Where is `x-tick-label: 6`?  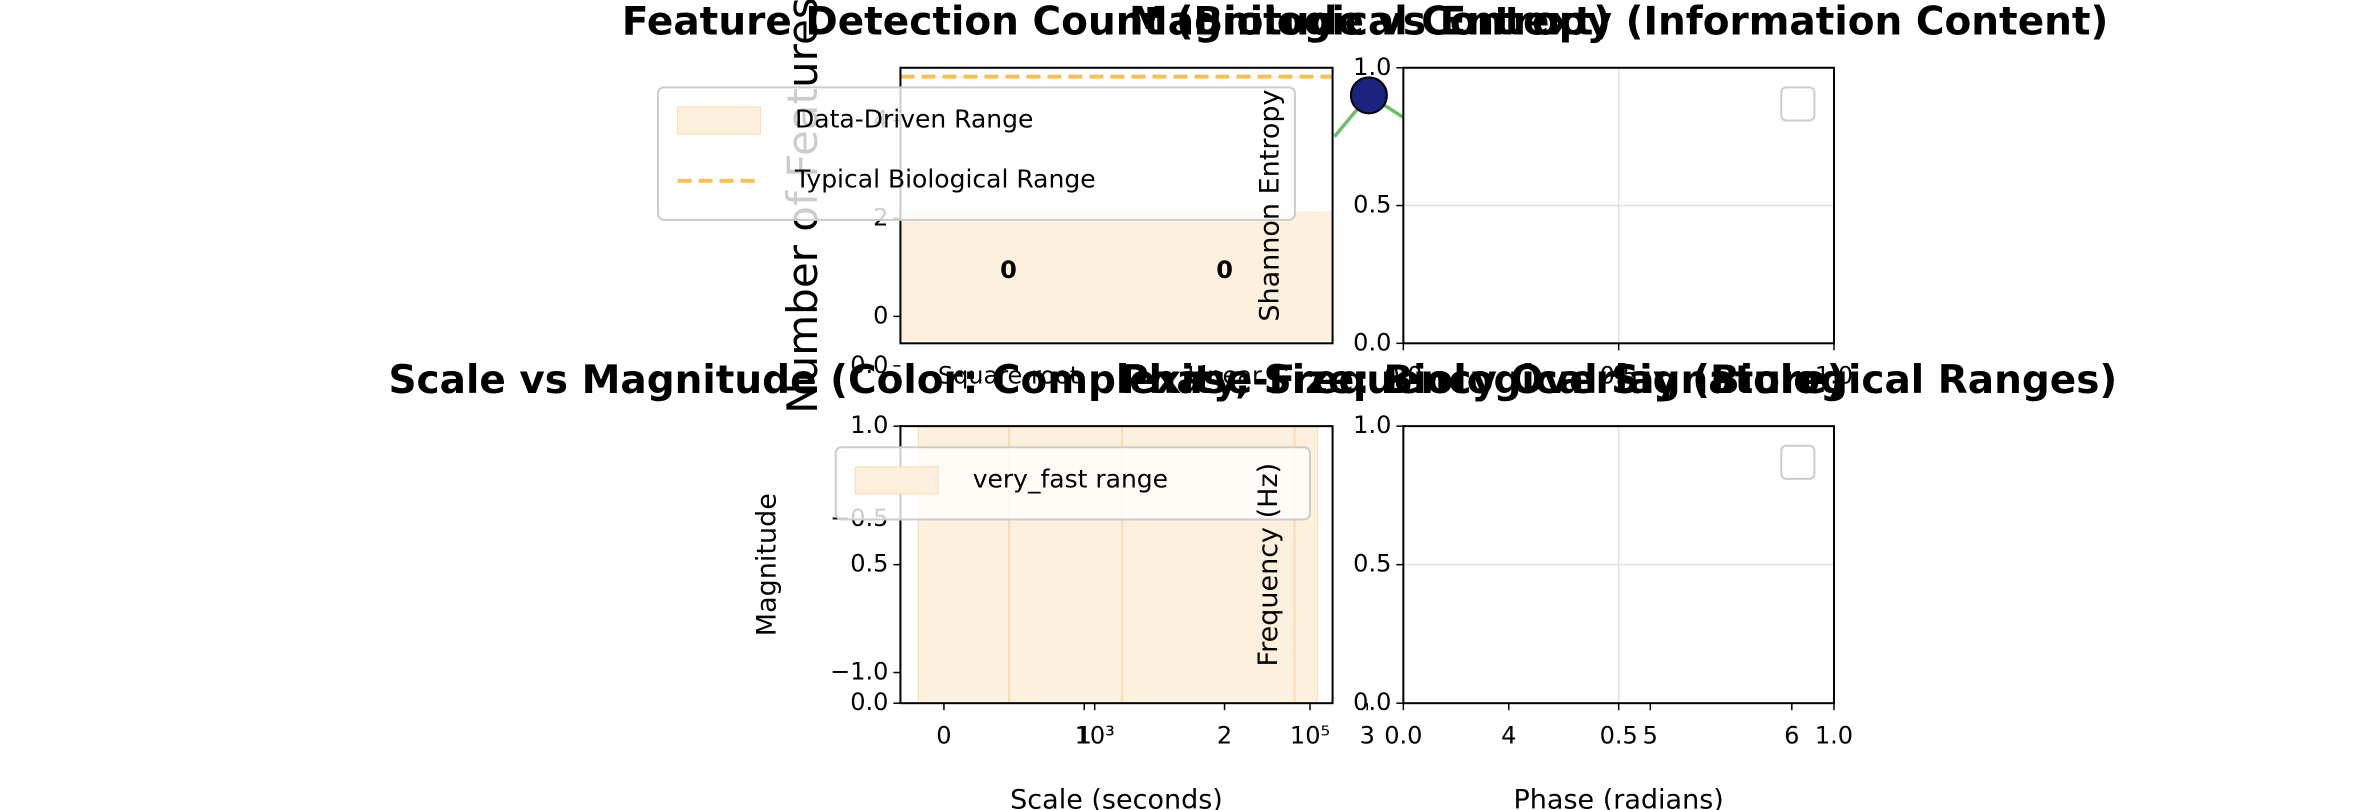
x-tick-label: 6 is located at coordinates (1791, 735).